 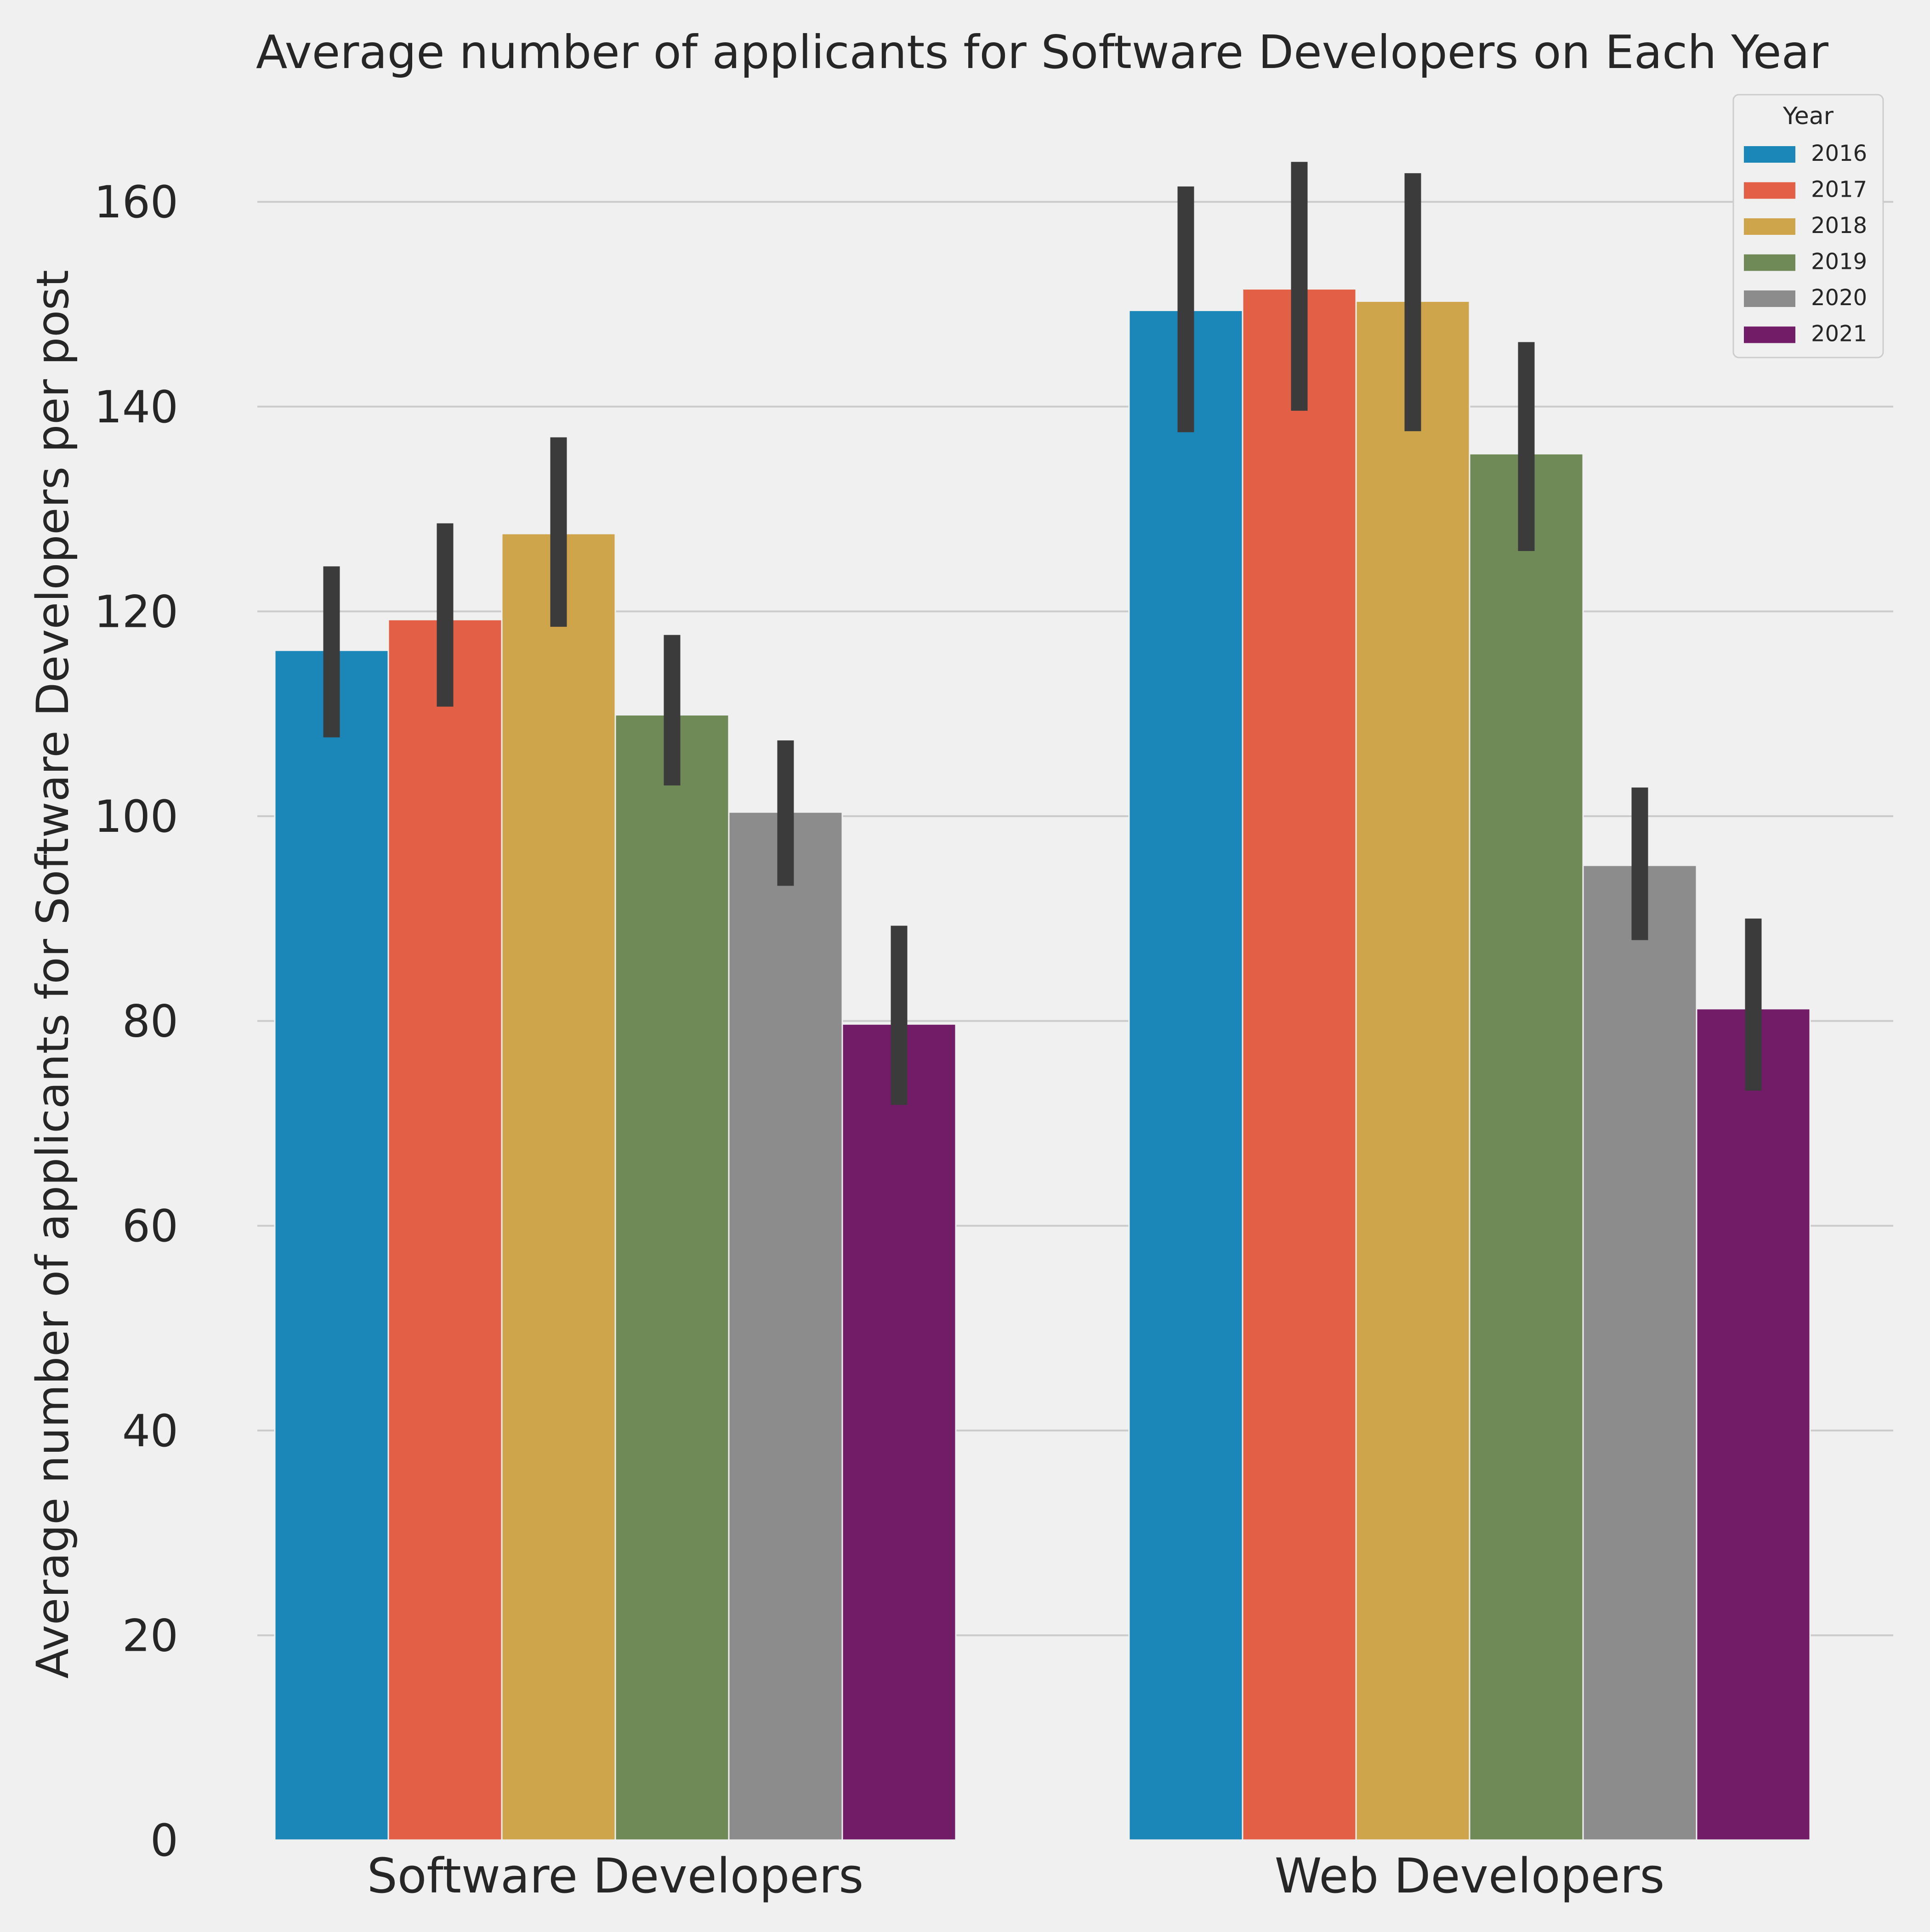 What do you see at coordinates (1016, 1876) in the screenshot?
I see `x-tick-labels: Software Developers Web Developers` at bounding box center [1016, 1876].